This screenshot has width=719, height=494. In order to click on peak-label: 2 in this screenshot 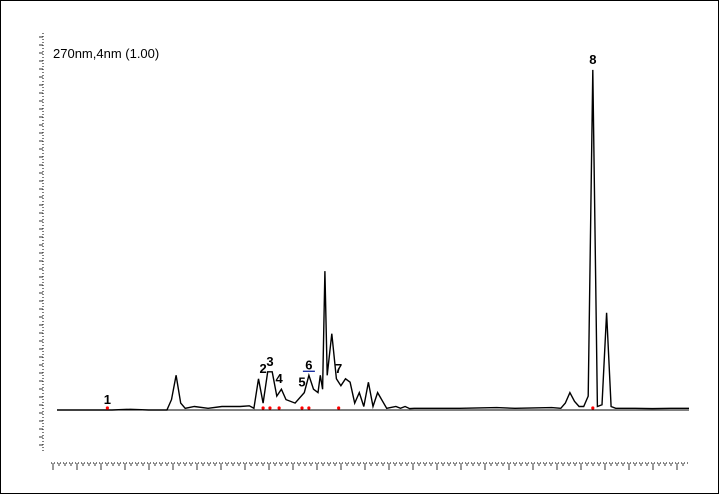, I will do `click(262, 368)`.